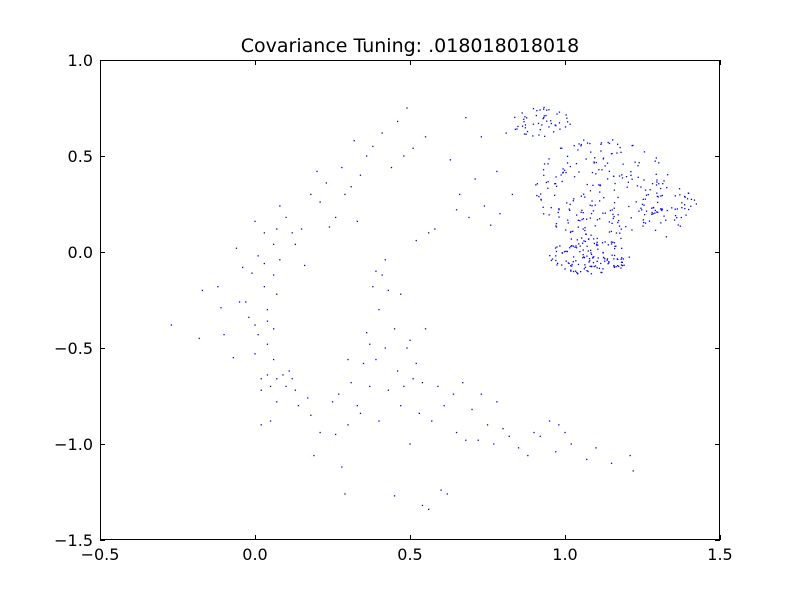 Image resolution: width=800 pixels, height=600 pixels. Describe the element at coordinates (80, 60) in the screenshot. I see `y-tick-label: 1.0` at that location.